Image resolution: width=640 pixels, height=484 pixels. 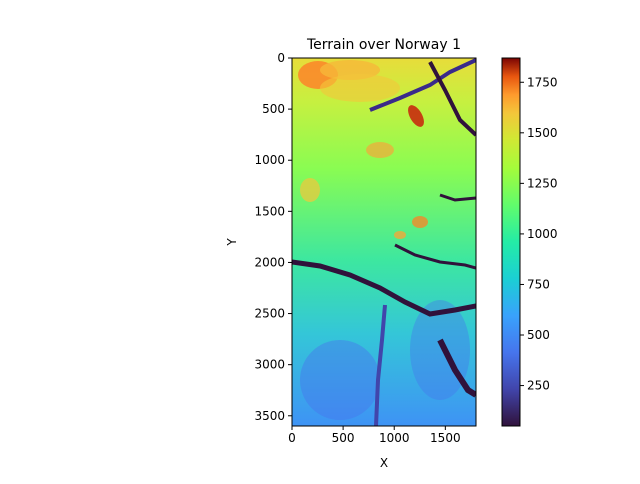 I want to click on colorbar-tick-label: 1000, so click(x=542, y=234).